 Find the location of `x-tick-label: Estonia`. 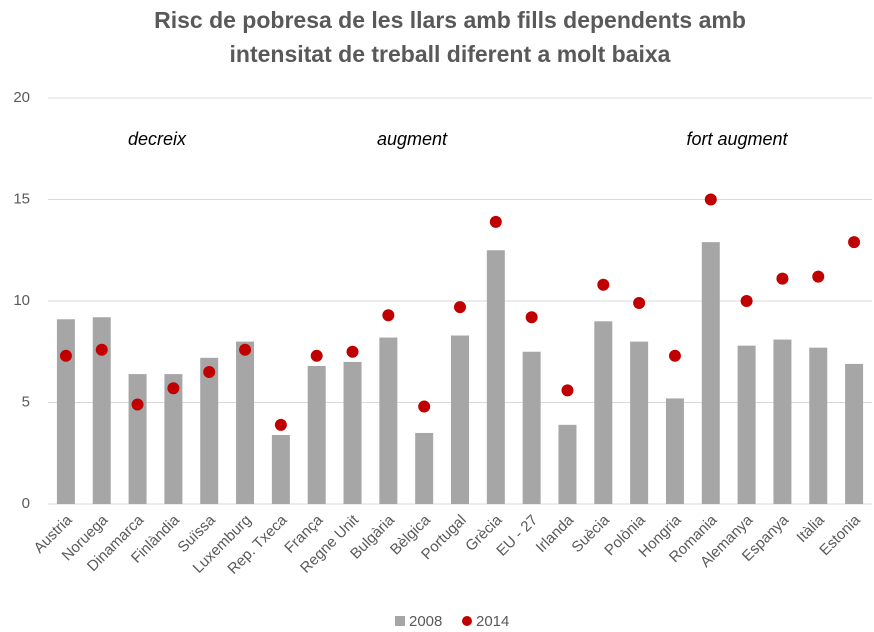

x-tick-label: Estonia is located at coordinates (840, 535).